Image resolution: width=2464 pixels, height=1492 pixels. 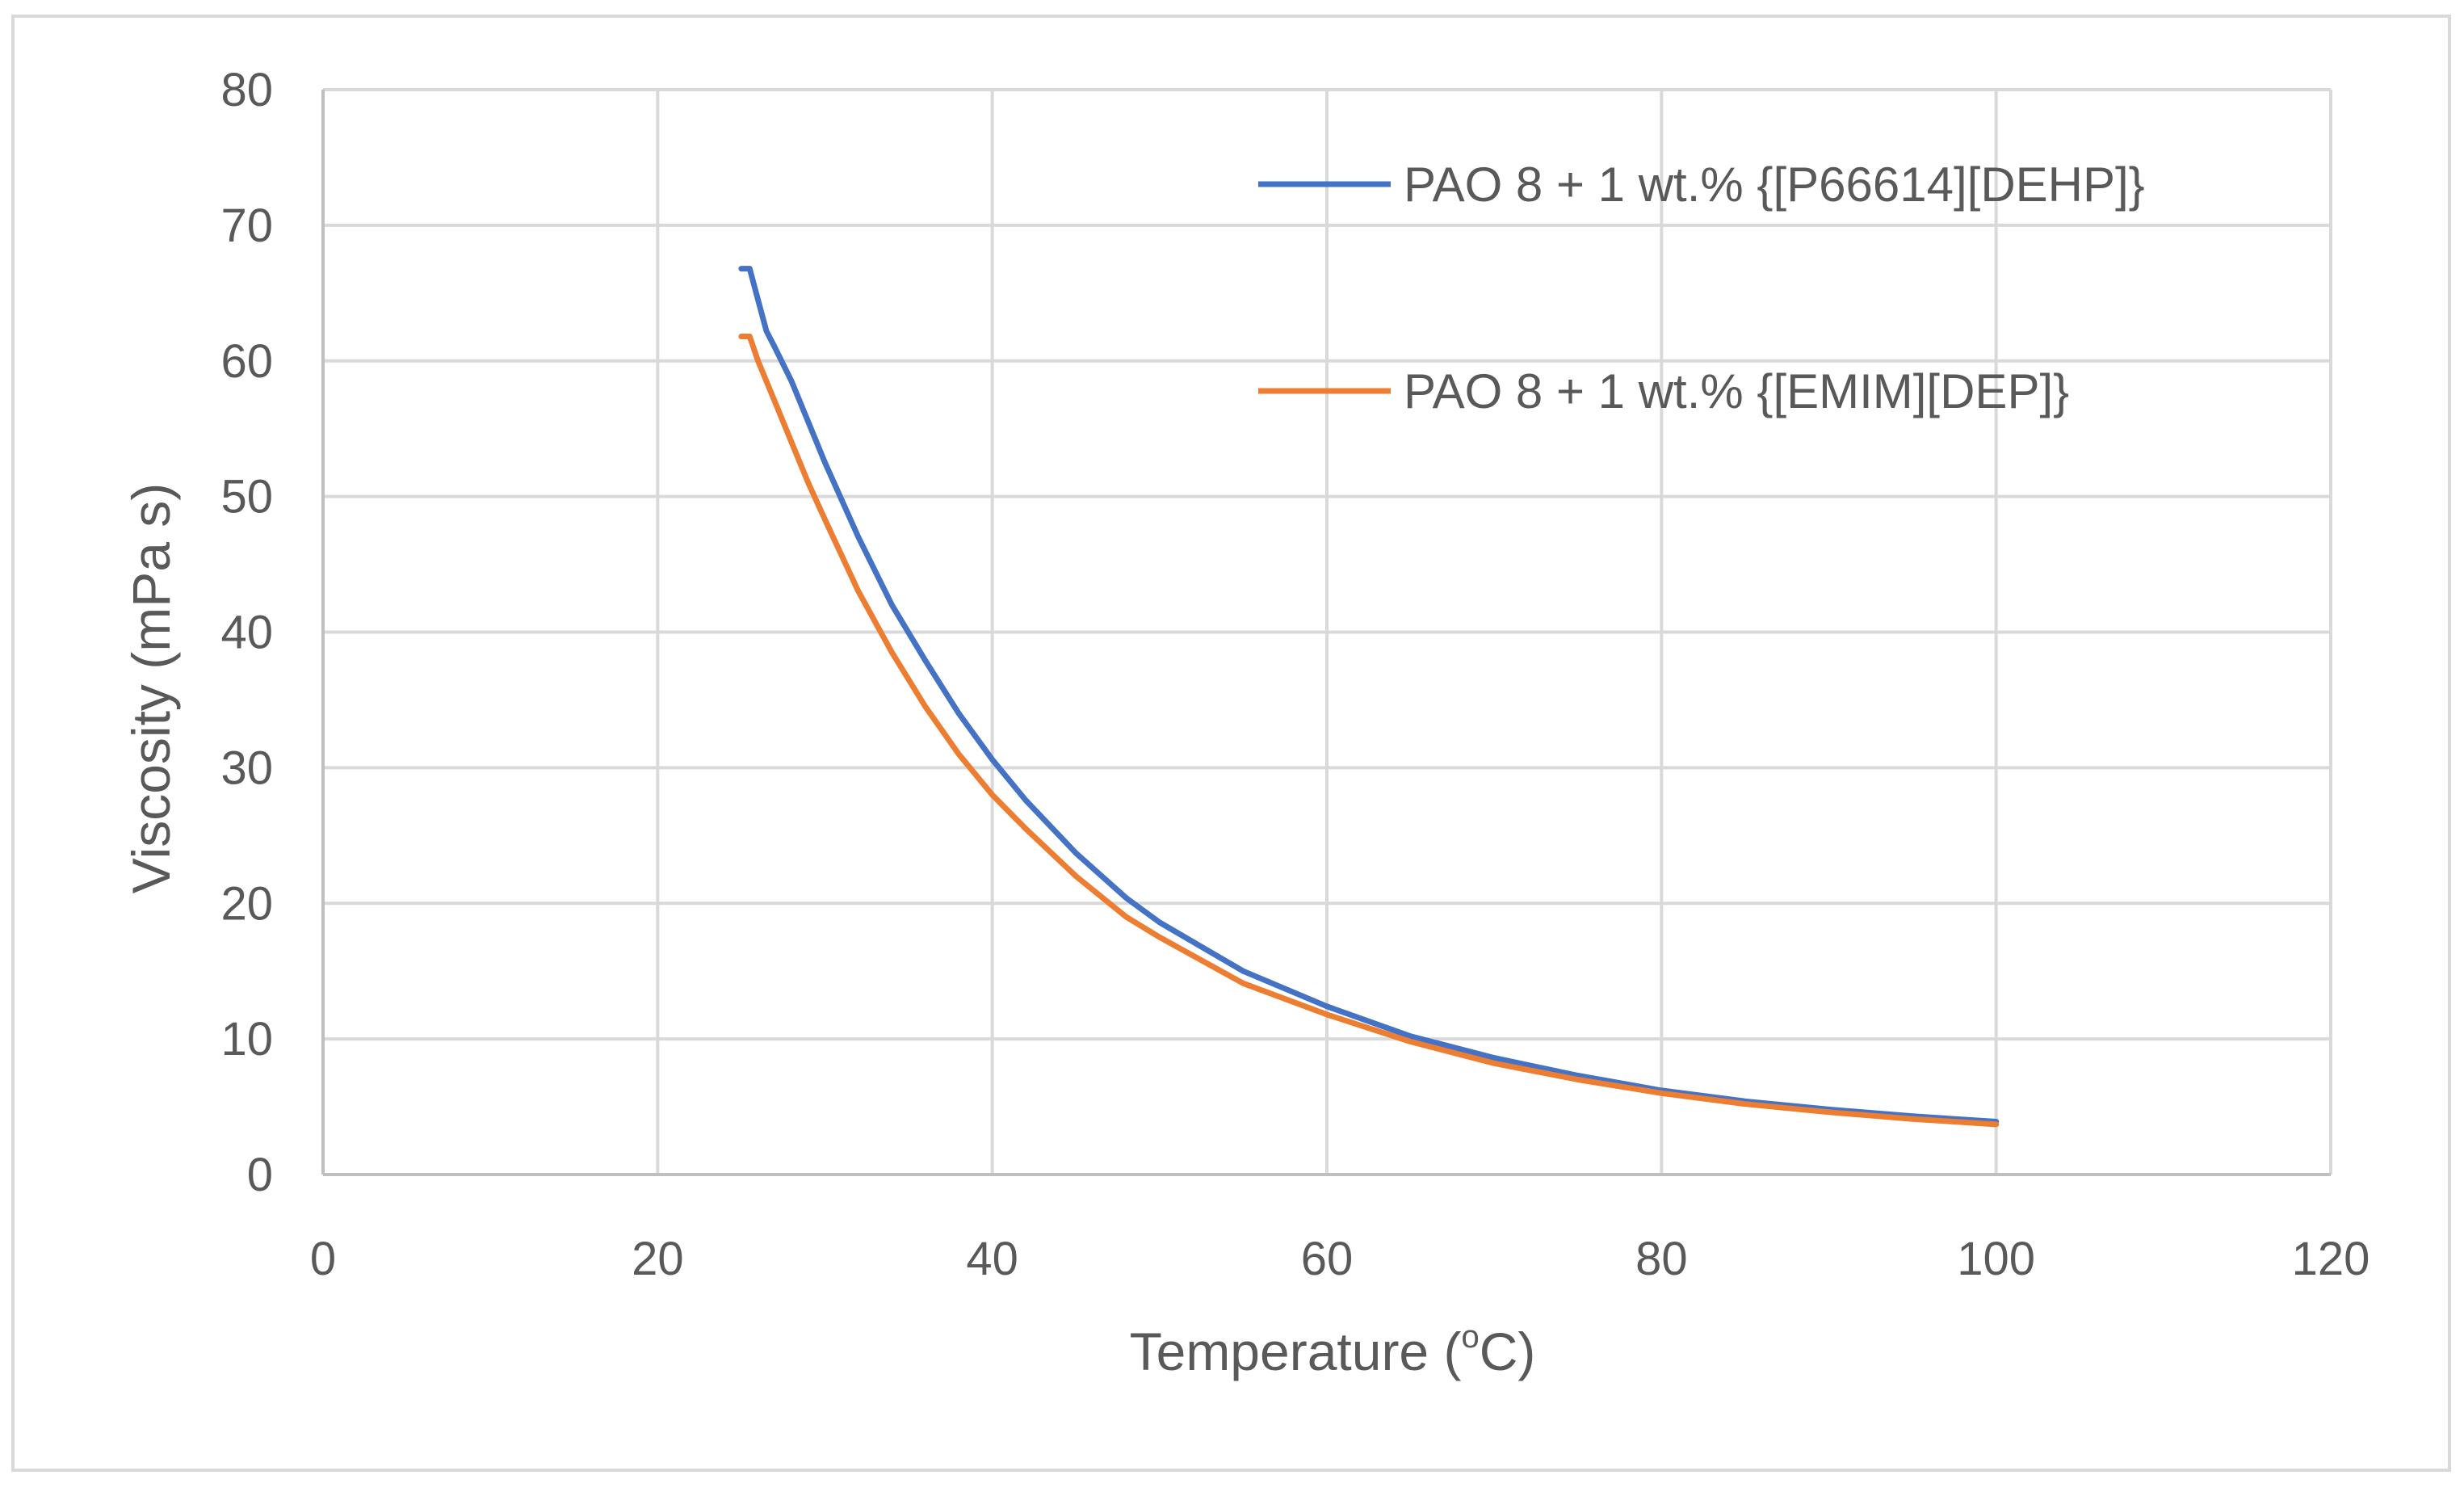 I want to click on x-tick-label: 40, so click(x=992, y=1259).